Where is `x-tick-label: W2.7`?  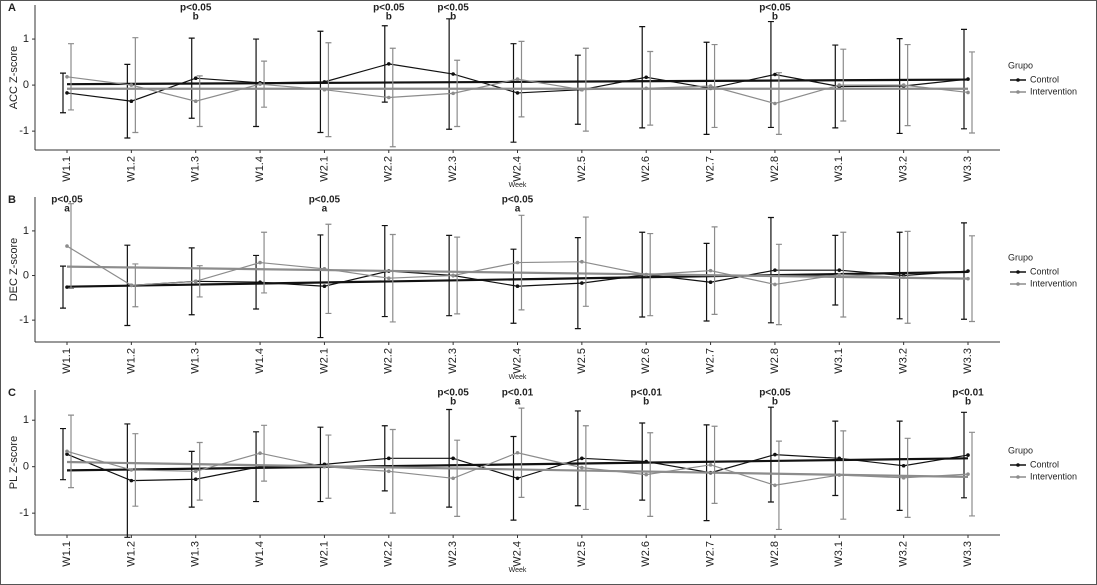
x-tick-label: W2.7 is located at coordinates (710, 554).